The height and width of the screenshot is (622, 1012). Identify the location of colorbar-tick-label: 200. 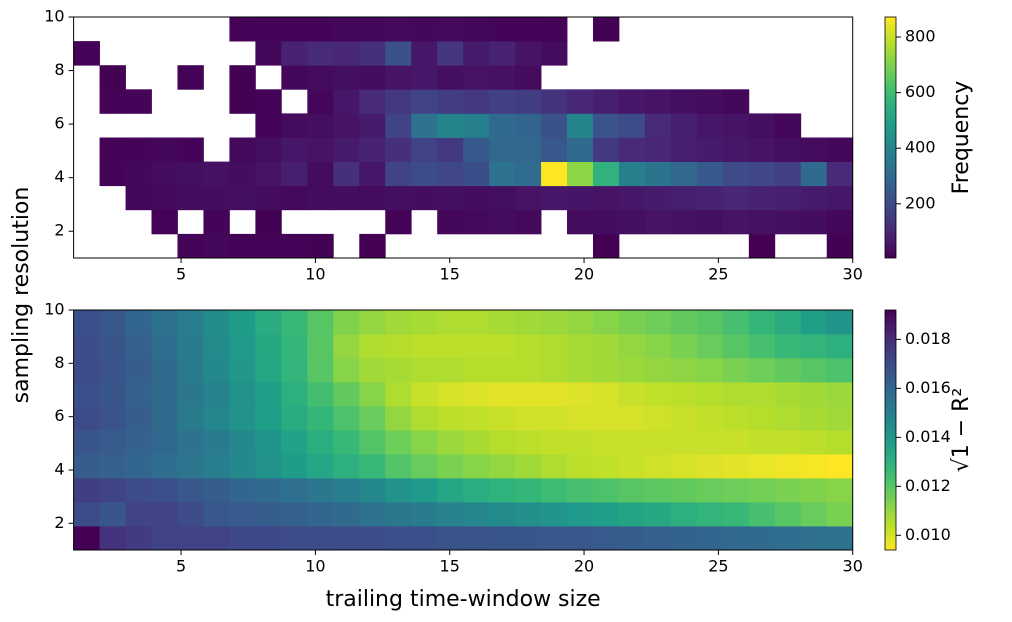
(920, 202).